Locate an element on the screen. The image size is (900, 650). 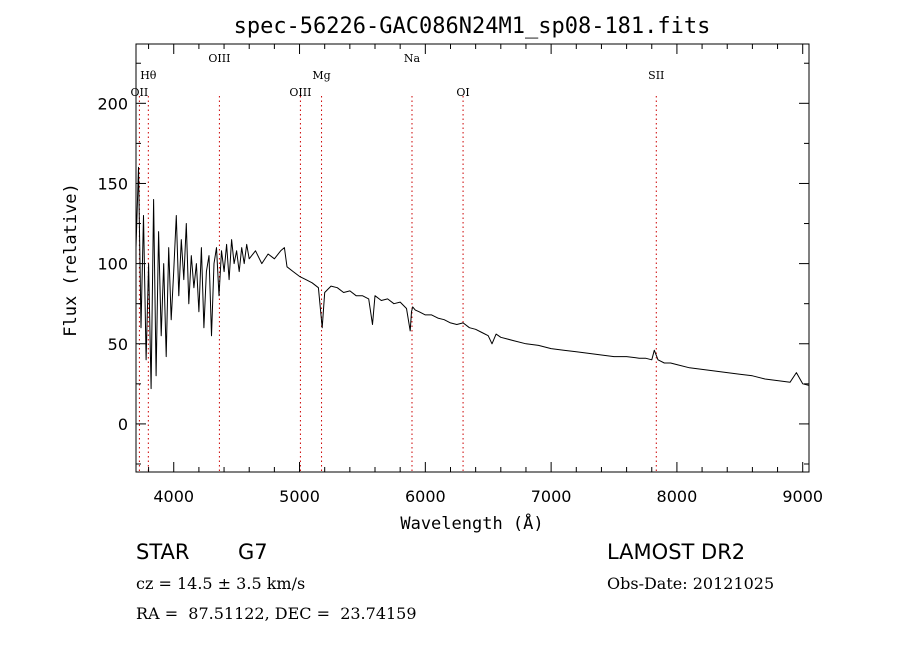
line-label: SII is located at coordinates (656, 75).